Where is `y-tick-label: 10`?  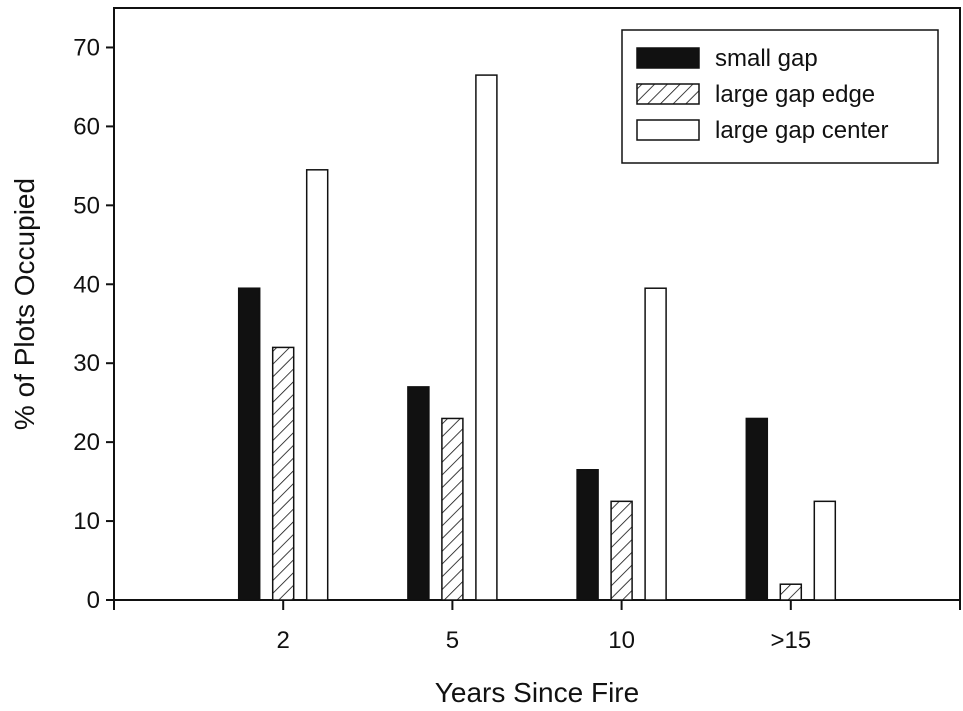
y-tick-label: 10 is located at coordinates (86, 521).